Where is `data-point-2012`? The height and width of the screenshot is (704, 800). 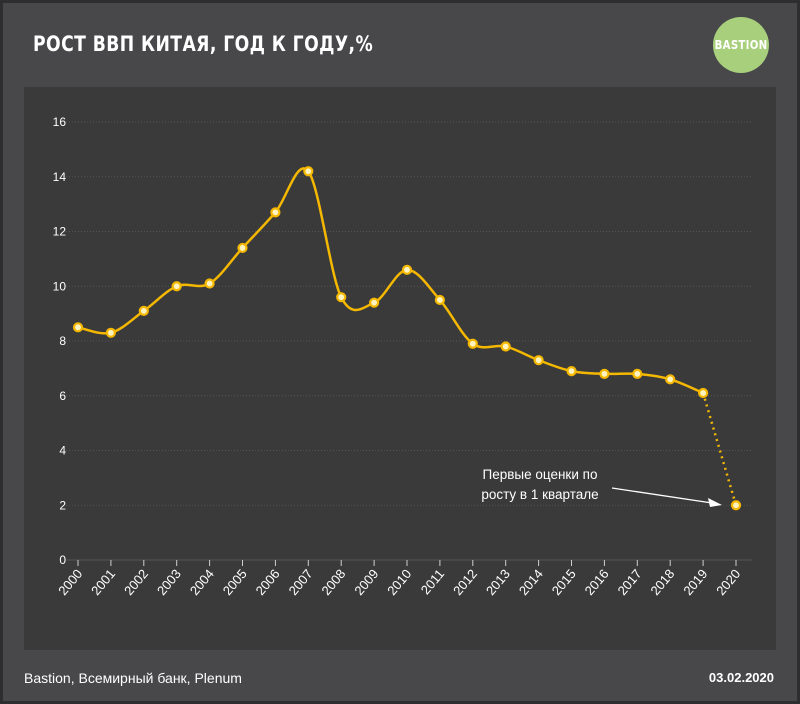
data-point-2012 is located at coordinates (472, 343).